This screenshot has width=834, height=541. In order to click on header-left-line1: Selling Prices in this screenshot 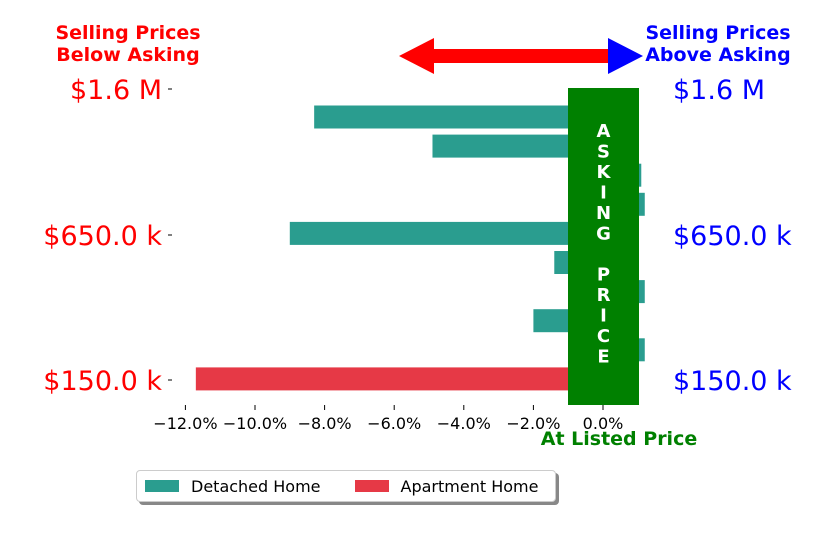, I will do `click(128, 33)`.